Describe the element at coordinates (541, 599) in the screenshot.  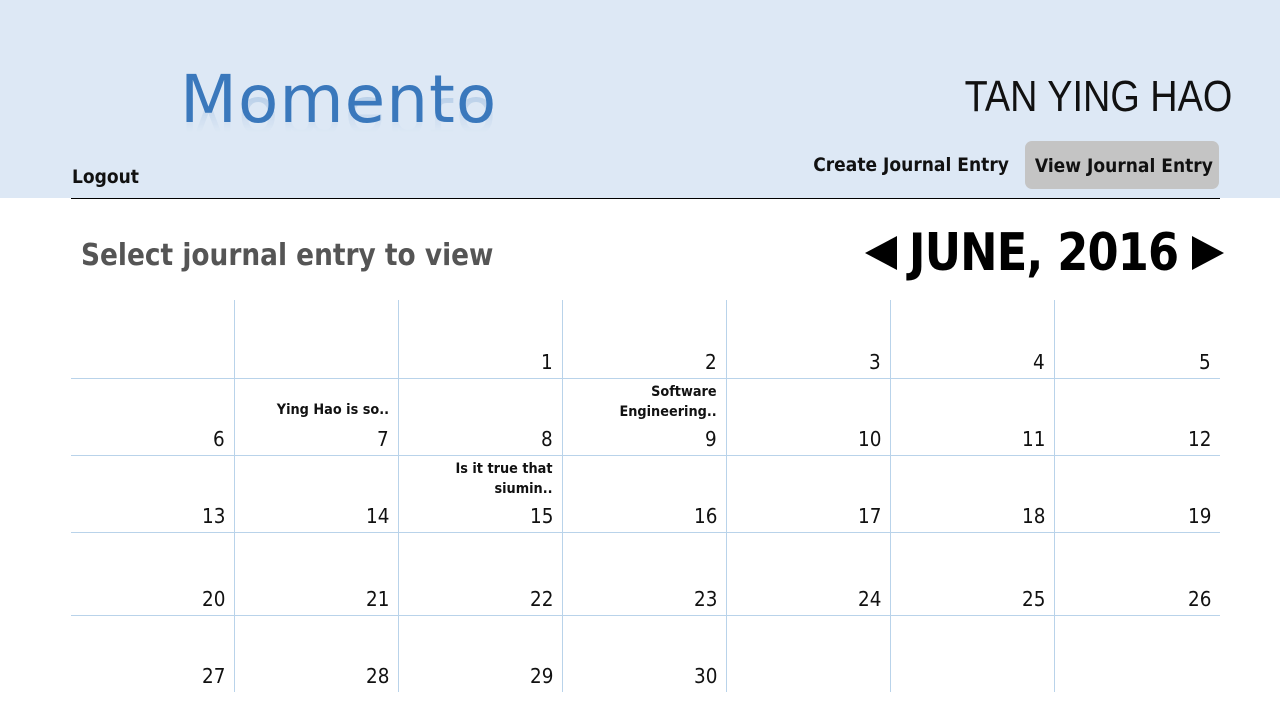
I see `calendar-day-number: 22` at that location.